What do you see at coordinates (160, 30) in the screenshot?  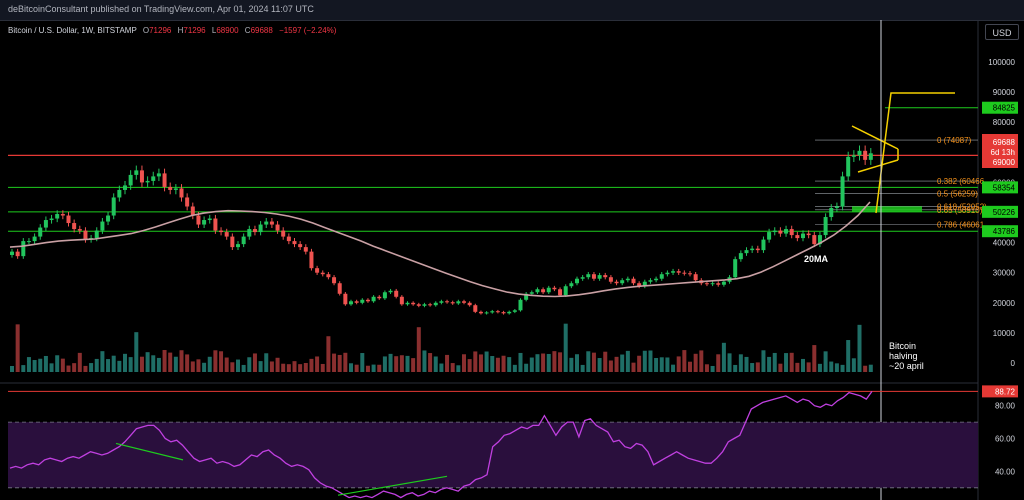 I see `open-value: 71296` at bounding box center [160, 30].